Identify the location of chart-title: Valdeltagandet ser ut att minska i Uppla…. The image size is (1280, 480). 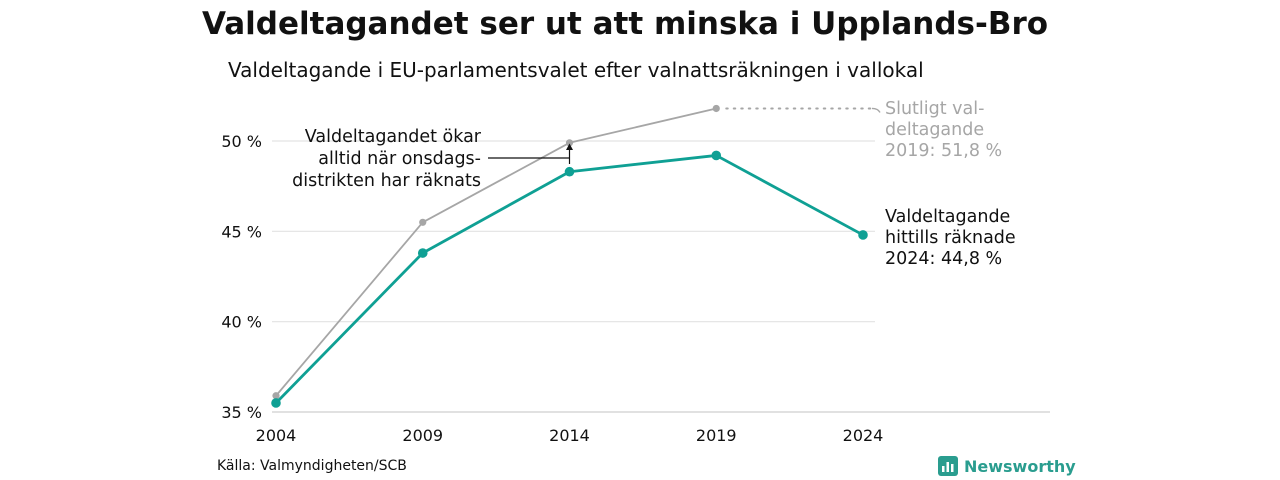
(625, 24).